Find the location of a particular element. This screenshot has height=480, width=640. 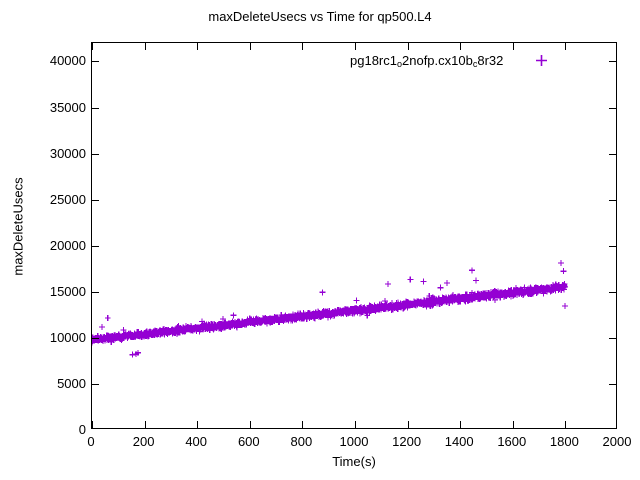

x-tick-label: 2000 is located at coordinates (617, 441).